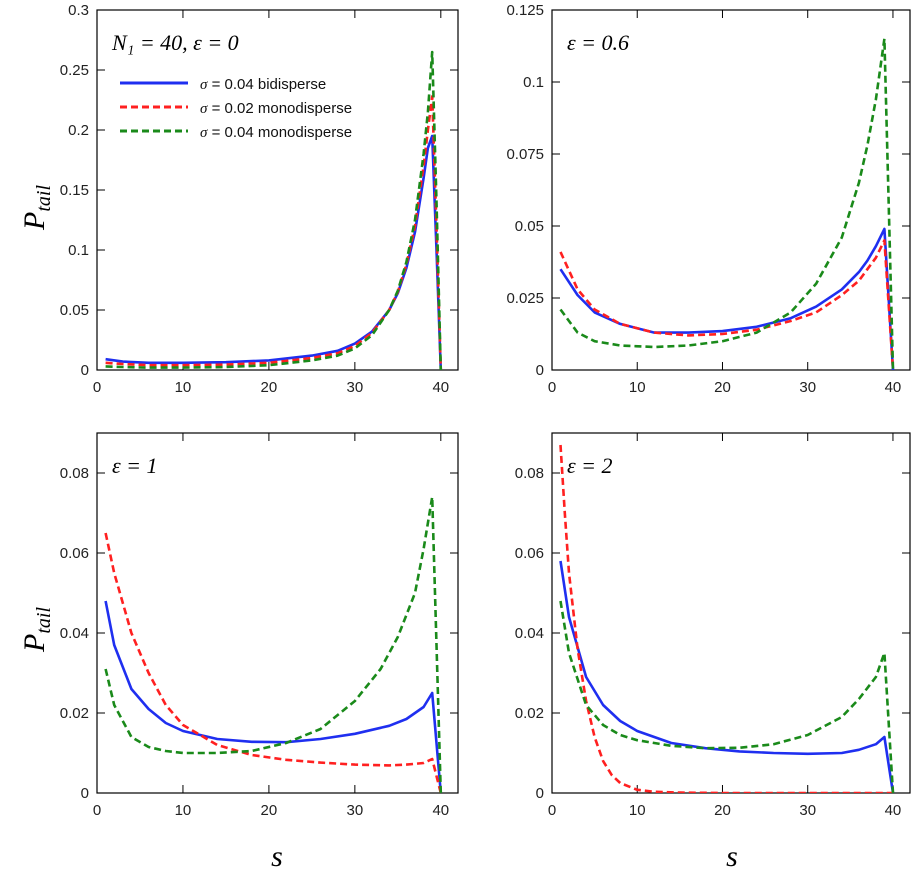  Describe the element at coordinates (590, 465) in the screenshot. I see `panel-annotation: ε = 2` at that location.